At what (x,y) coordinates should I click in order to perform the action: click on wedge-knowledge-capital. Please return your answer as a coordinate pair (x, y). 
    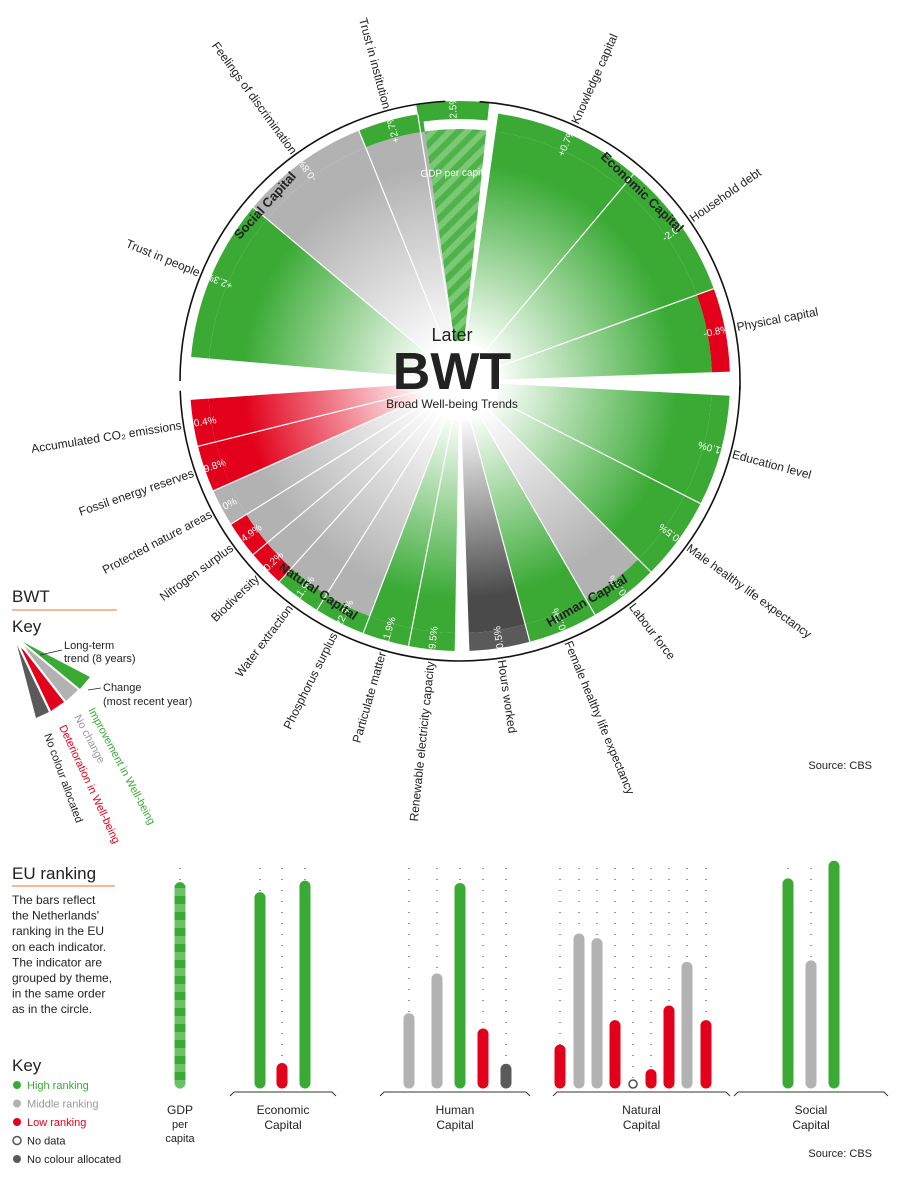
    Looking at the image, I should click on (543, 241).